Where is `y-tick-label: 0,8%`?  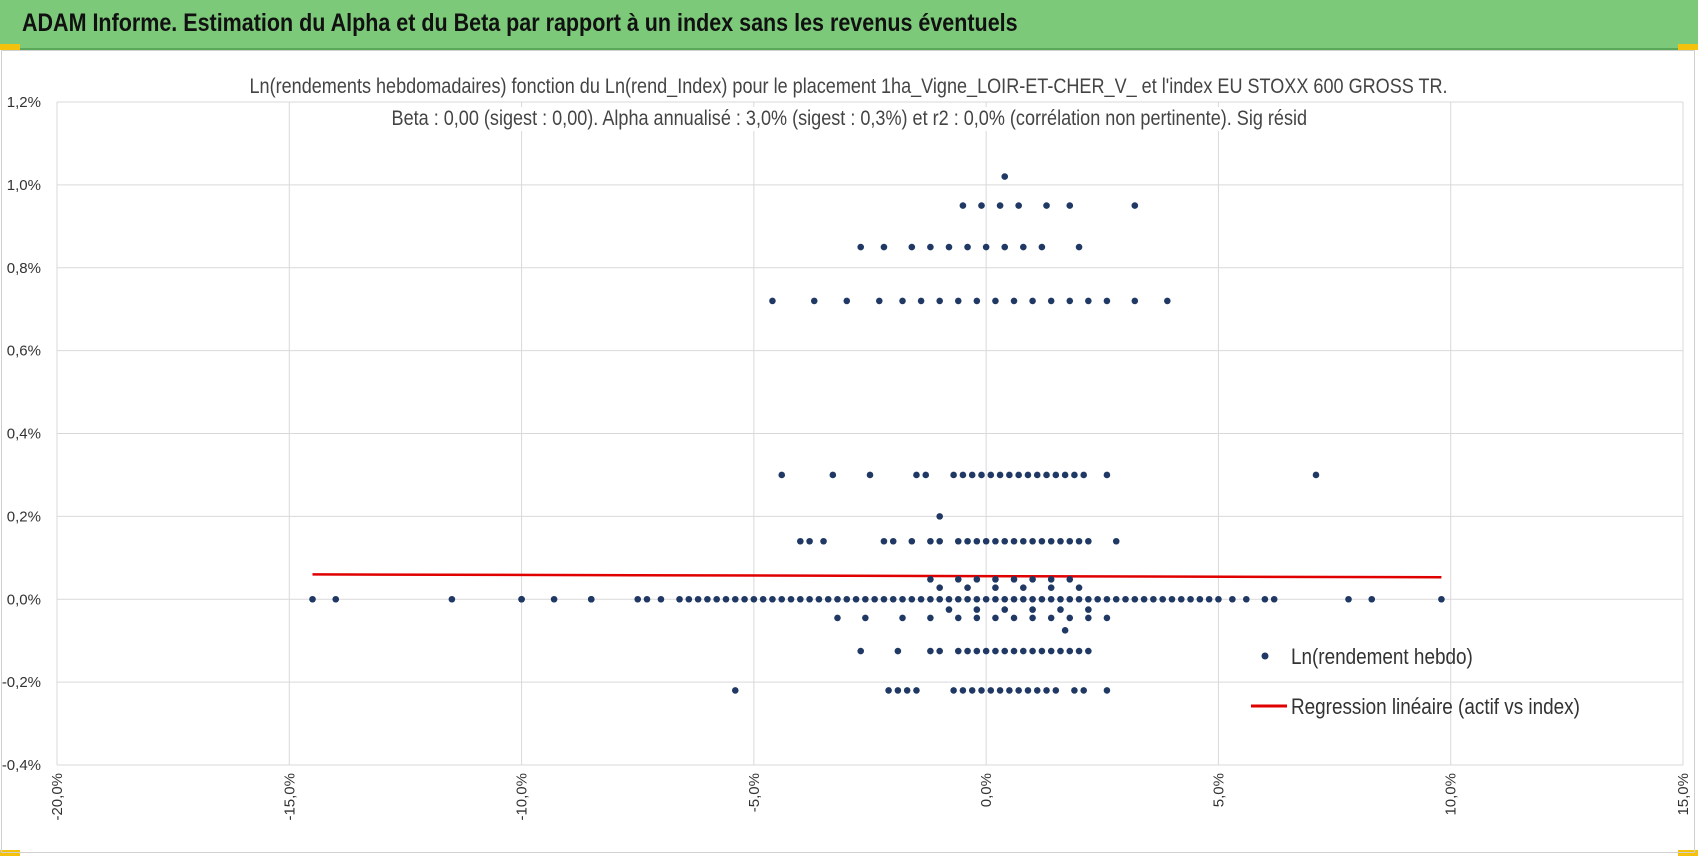
y-tick-label: 0,8% is located at coordinates (24, 268).